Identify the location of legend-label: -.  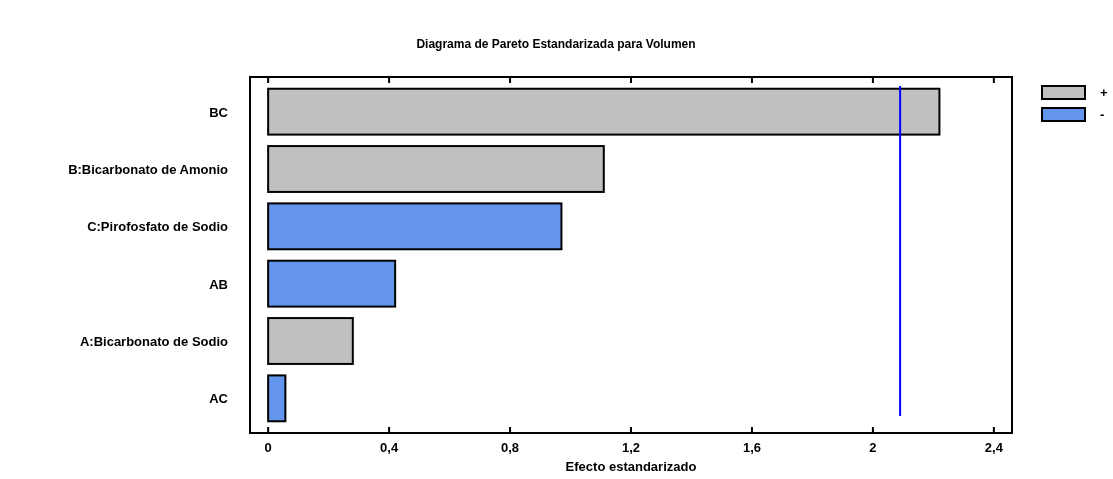
(1102, 114).